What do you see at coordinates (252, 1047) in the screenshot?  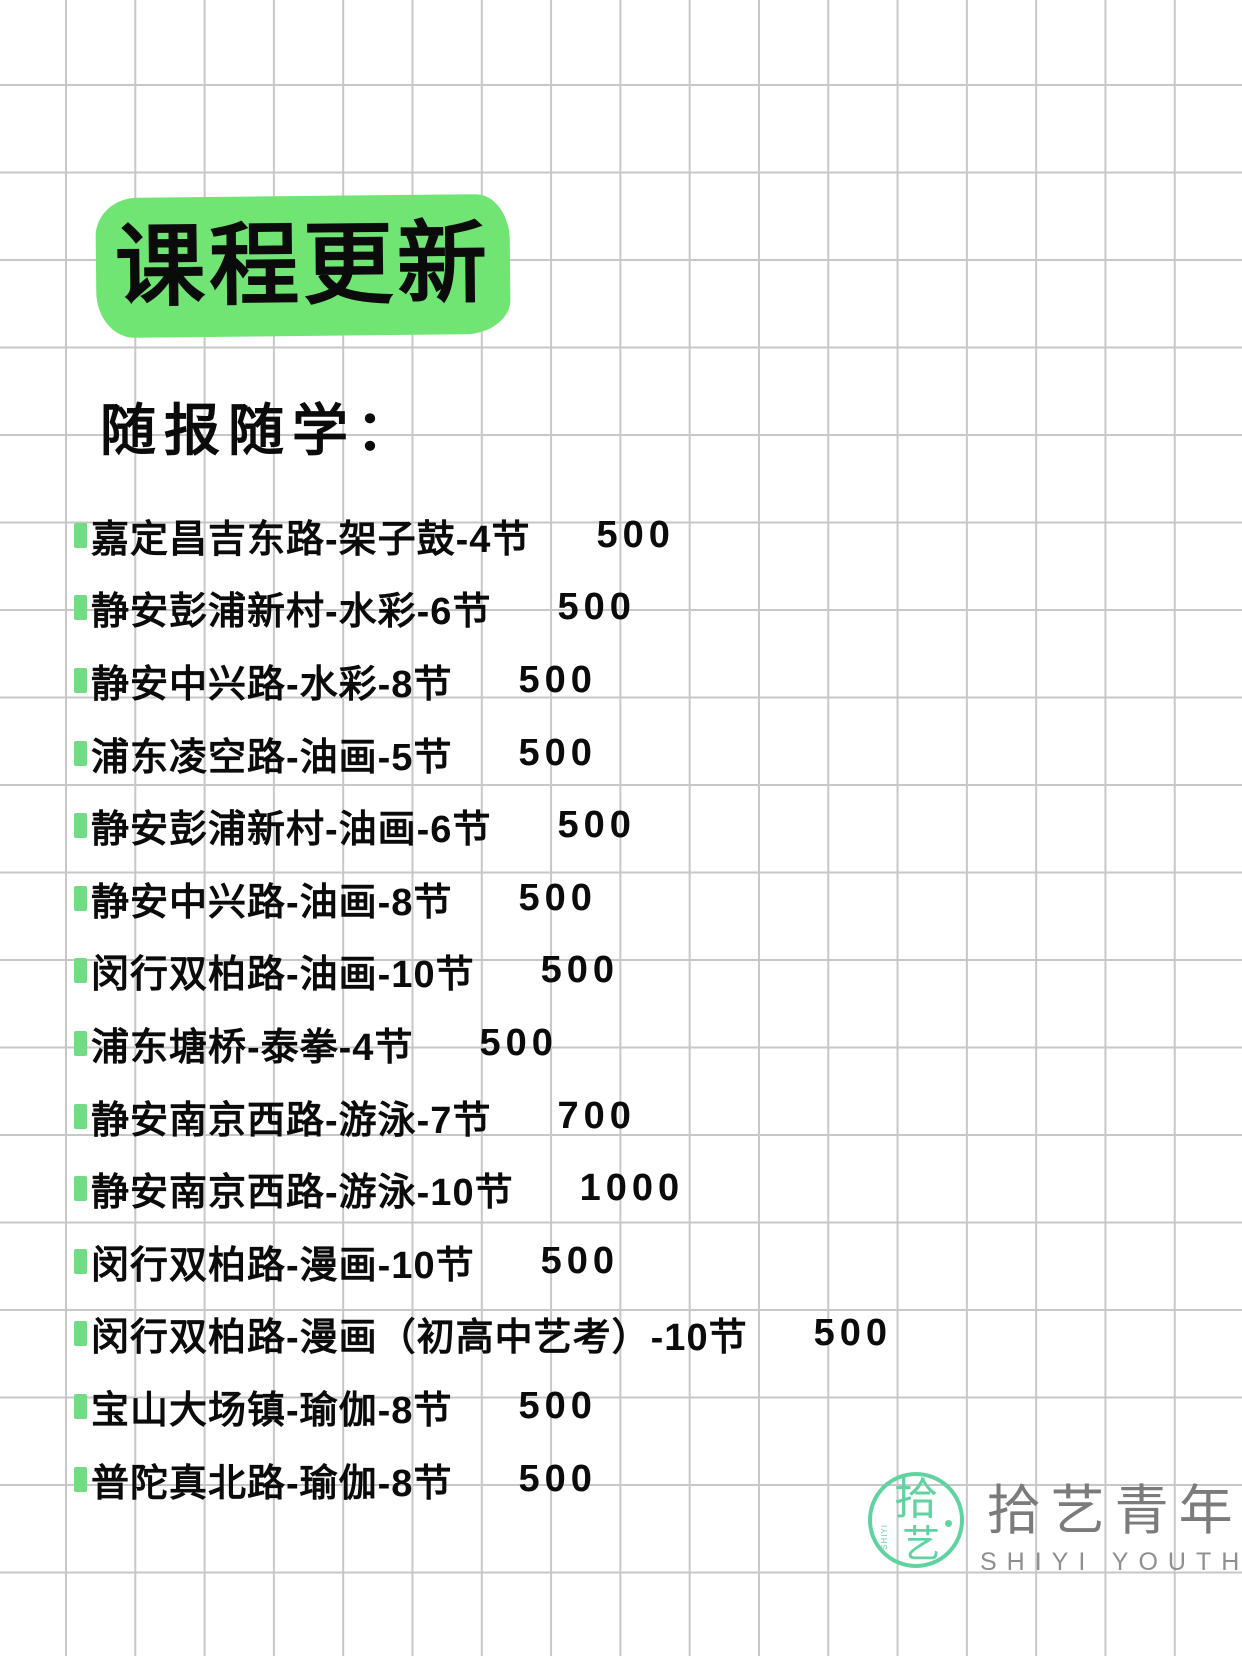 I see `course-name: 浦东塘桥-泰拳-4节` at bounding box center [252, 1047].